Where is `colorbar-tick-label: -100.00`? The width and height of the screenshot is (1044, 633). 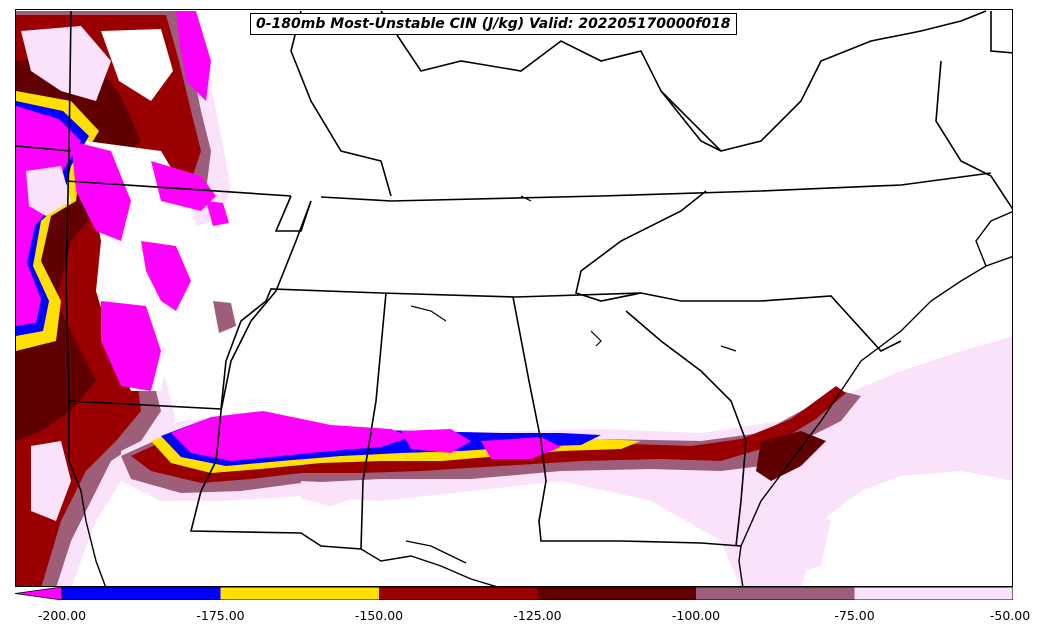 colorbar-tick-label: -100.00 is located at coordinates (696, 615).